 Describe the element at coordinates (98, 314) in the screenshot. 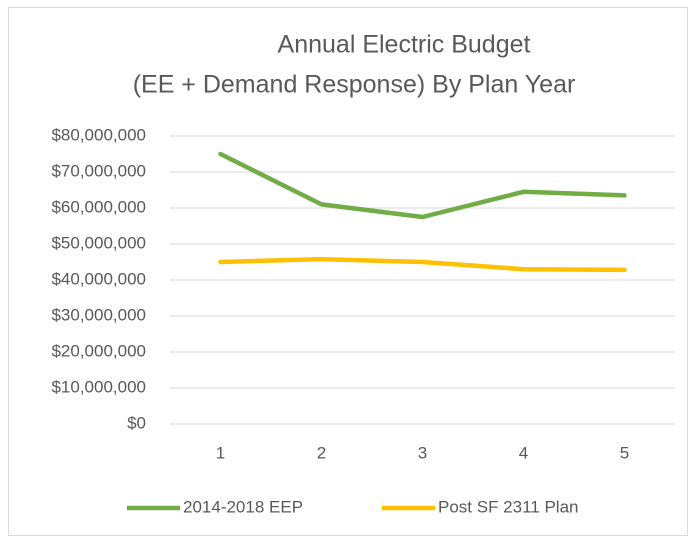

I see `y-tick-label: $30,000,000` at that location.